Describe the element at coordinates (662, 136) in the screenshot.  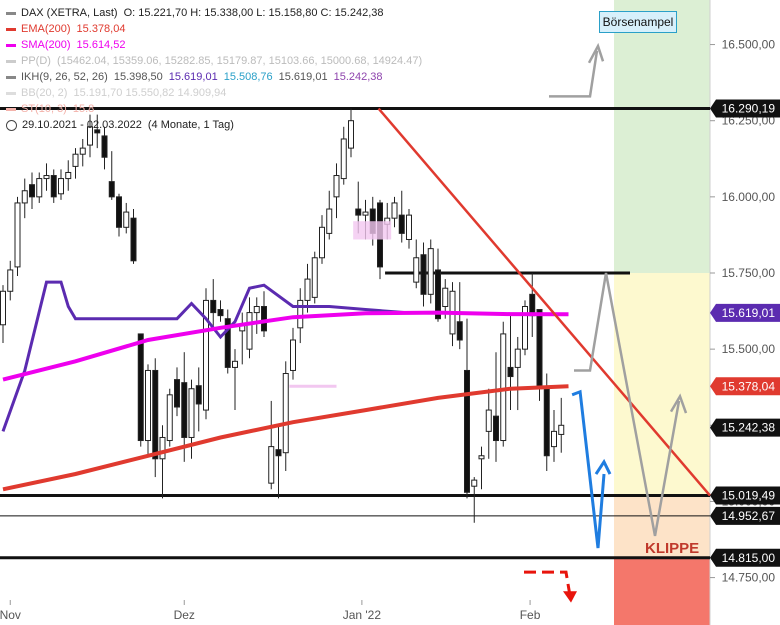
I see `zone-green` at that location.